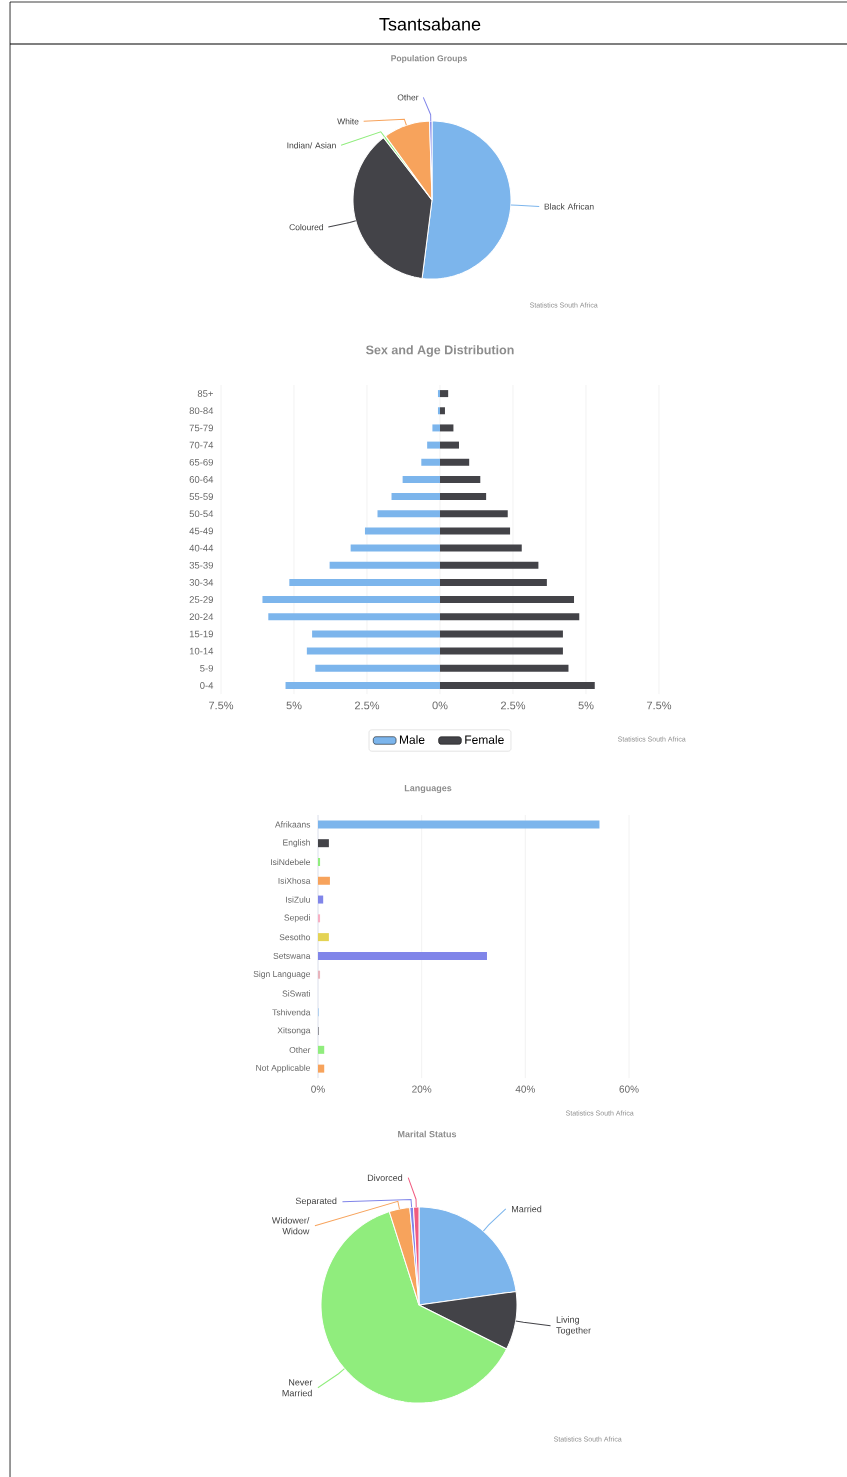 The height and width of the screenshot is (1477, 847). Describe the element at coordinates (207, 685) in the screenshot. I see `y-tick-label: 0-4` at that location.